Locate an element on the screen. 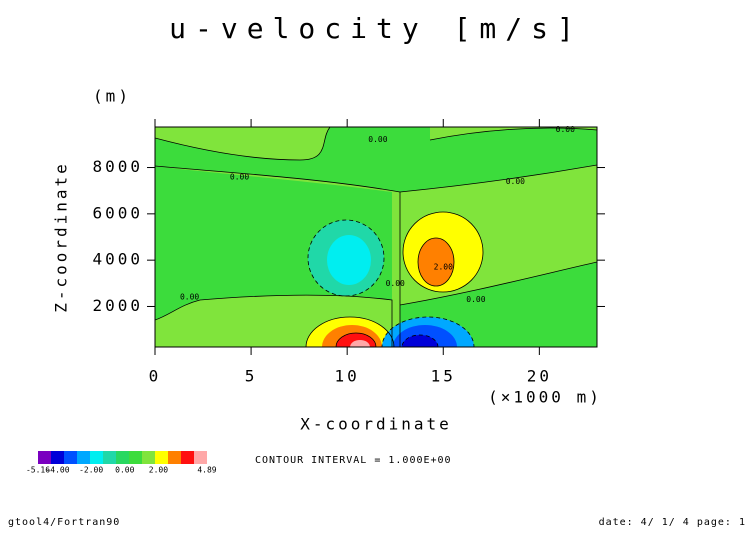 This screenshot has height=536, width=752. colorbar-label: 2.00 is located at coordinates (158, 470).